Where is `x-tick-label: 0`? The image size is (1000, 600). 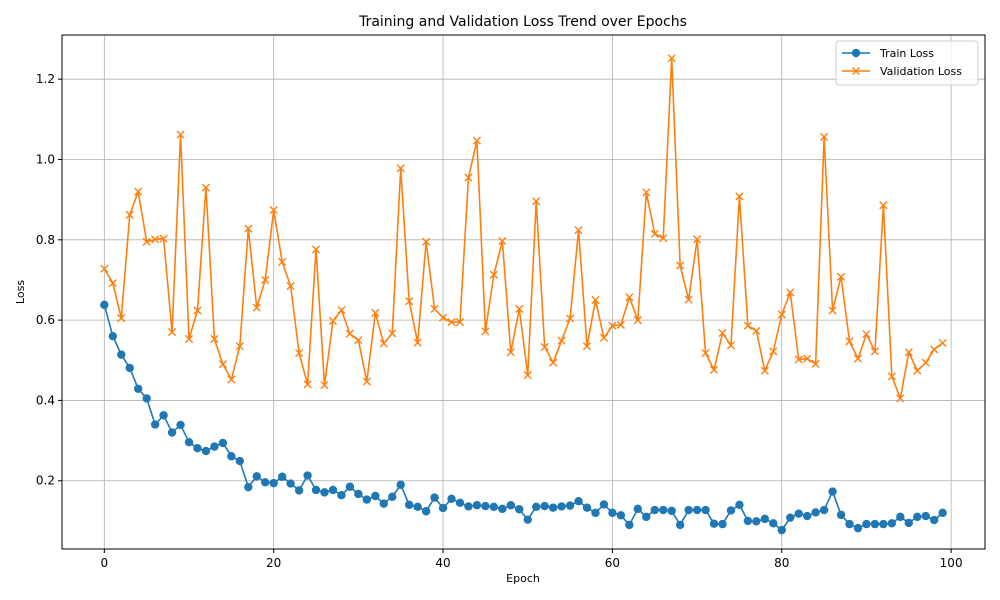
x-tick-label: 0 is located at coordinates (105, 563).